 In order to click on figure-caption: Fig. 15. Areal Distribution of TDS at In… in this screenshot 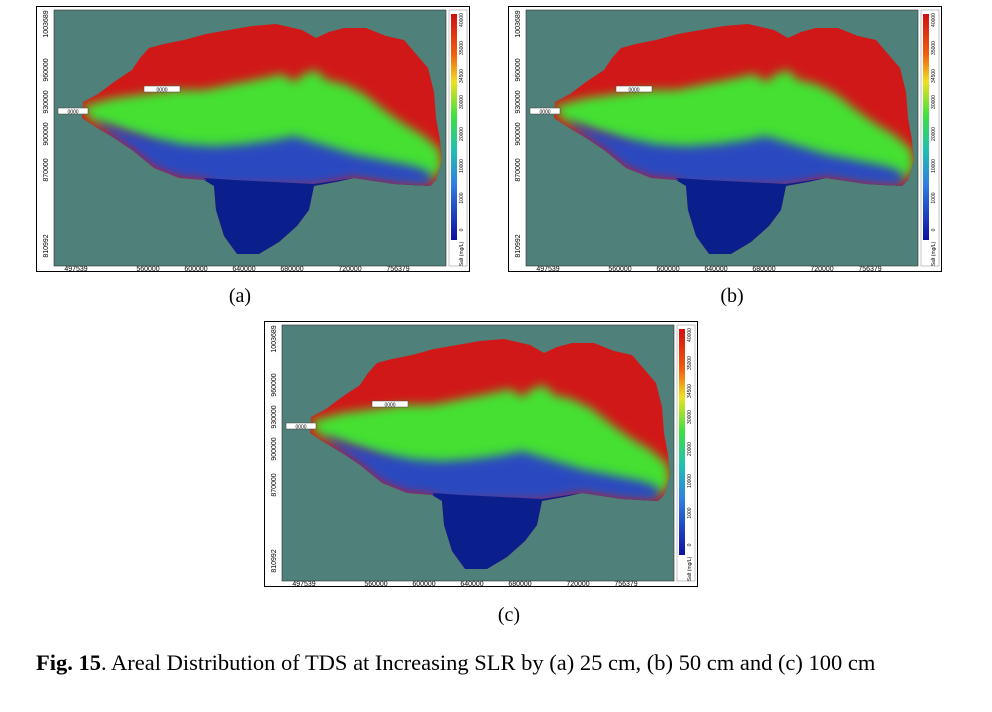, I will do `click(501, 663)`.